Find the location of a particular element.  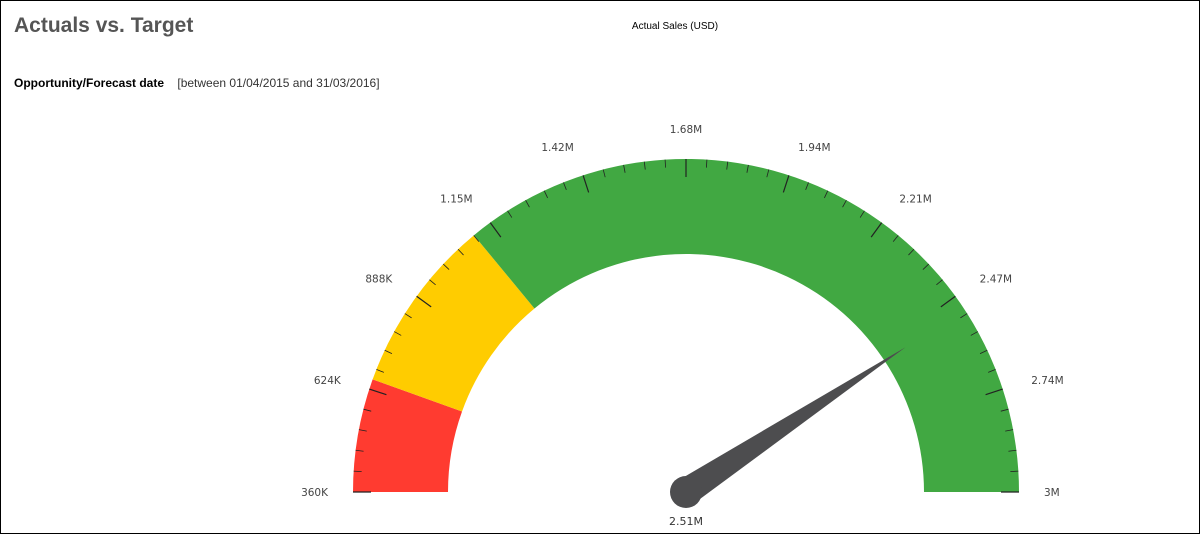

tick-label: 1.94M is located at coordinates (814, 148).